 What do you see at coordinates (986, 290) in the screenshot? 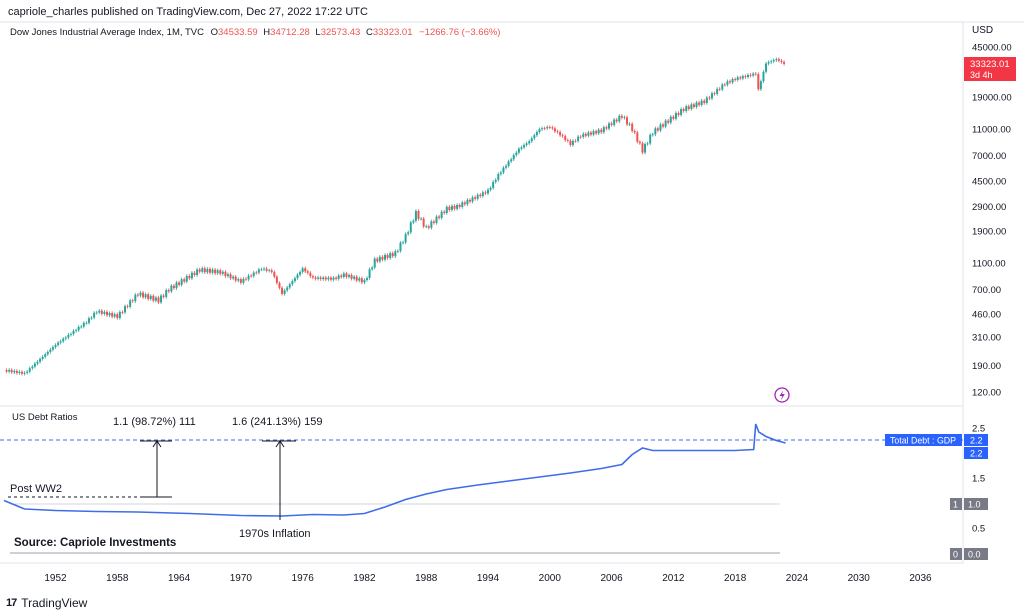
I see `price-tick-label: 700.00` at bounding box center [986, 290].